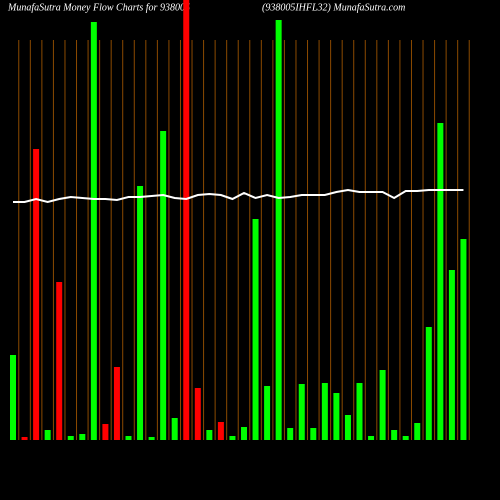 The height and width of the screenshot is (500, 500). I want to click on chart-title: MunafaSutra Money Flow Charts for 938005, so click(98, 7).